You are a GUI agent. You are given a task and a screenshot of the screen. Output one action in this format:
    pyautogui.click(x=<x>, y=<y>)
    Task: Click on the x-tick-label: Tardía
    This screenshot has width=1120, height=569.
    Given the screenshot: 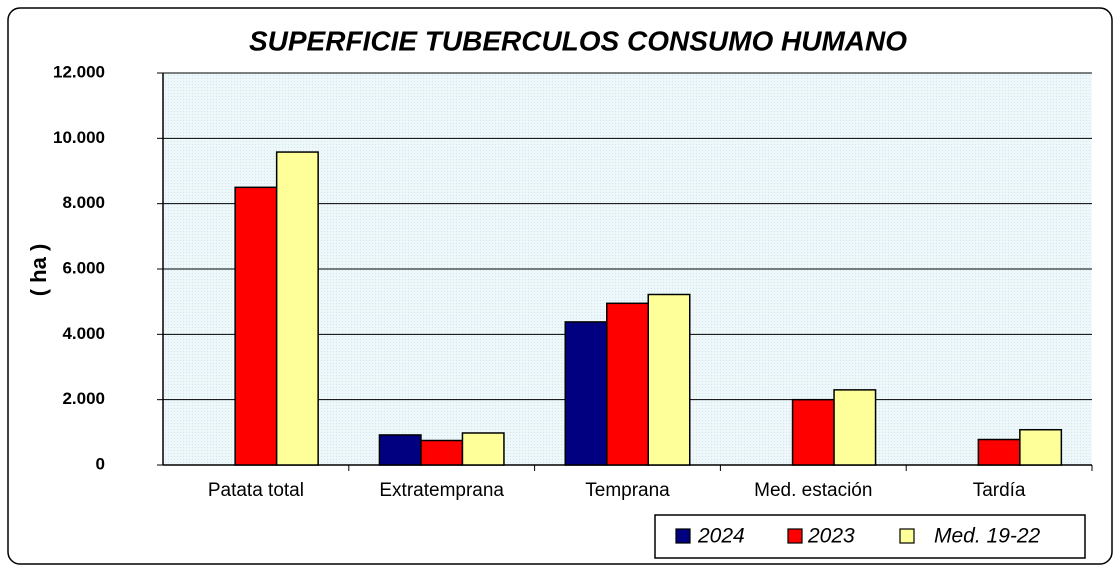 What is the action you would take?
    pyautogui.click(x=999, y=490)
    